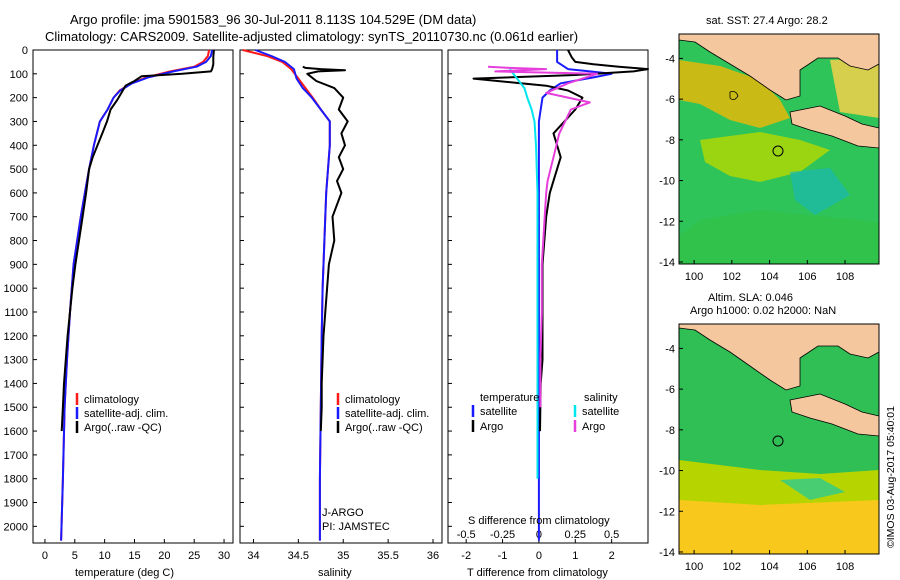 This screenshot has width=900, height=580. What do you see at coordinates (194, 556) in the screenshot?
I see `x-tick-label: 25` at bounding box center [194, 556].